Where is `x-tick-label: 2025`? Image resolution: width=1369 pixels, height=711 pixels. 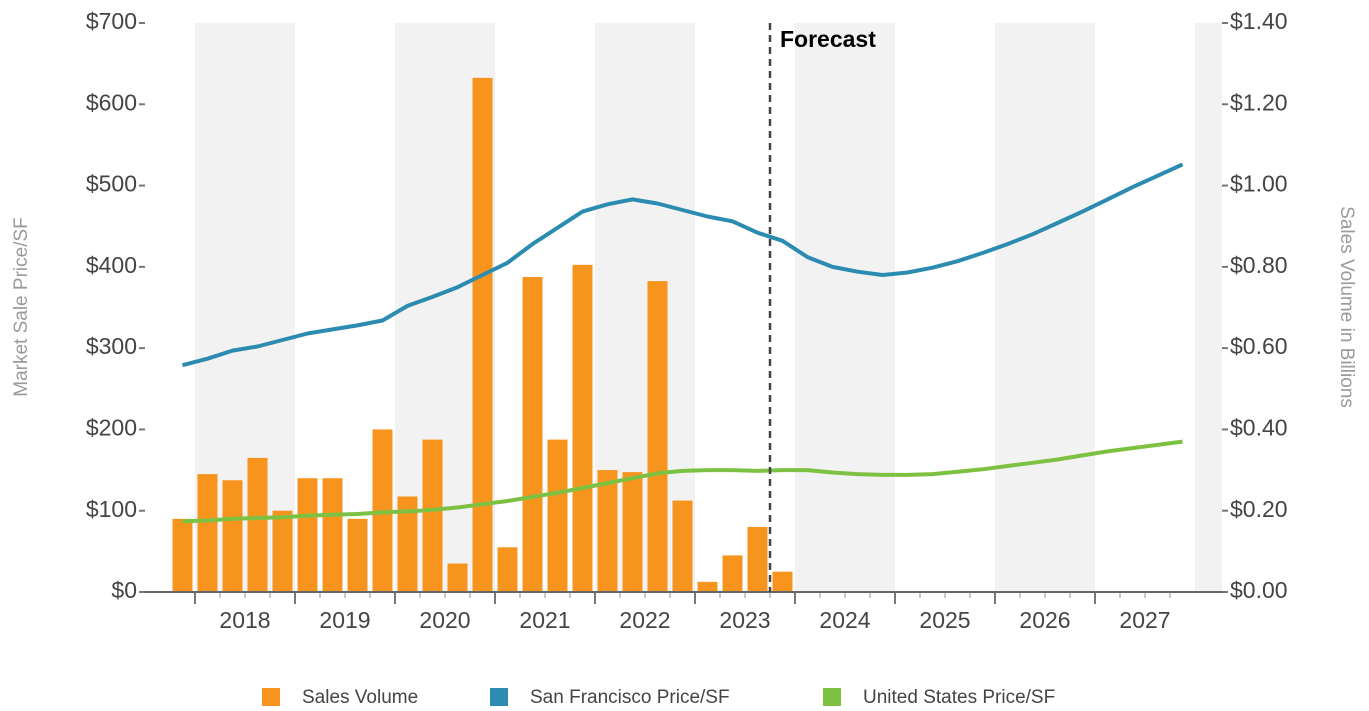 x-tick-label: 2025 is located at coordinates (944, 620).